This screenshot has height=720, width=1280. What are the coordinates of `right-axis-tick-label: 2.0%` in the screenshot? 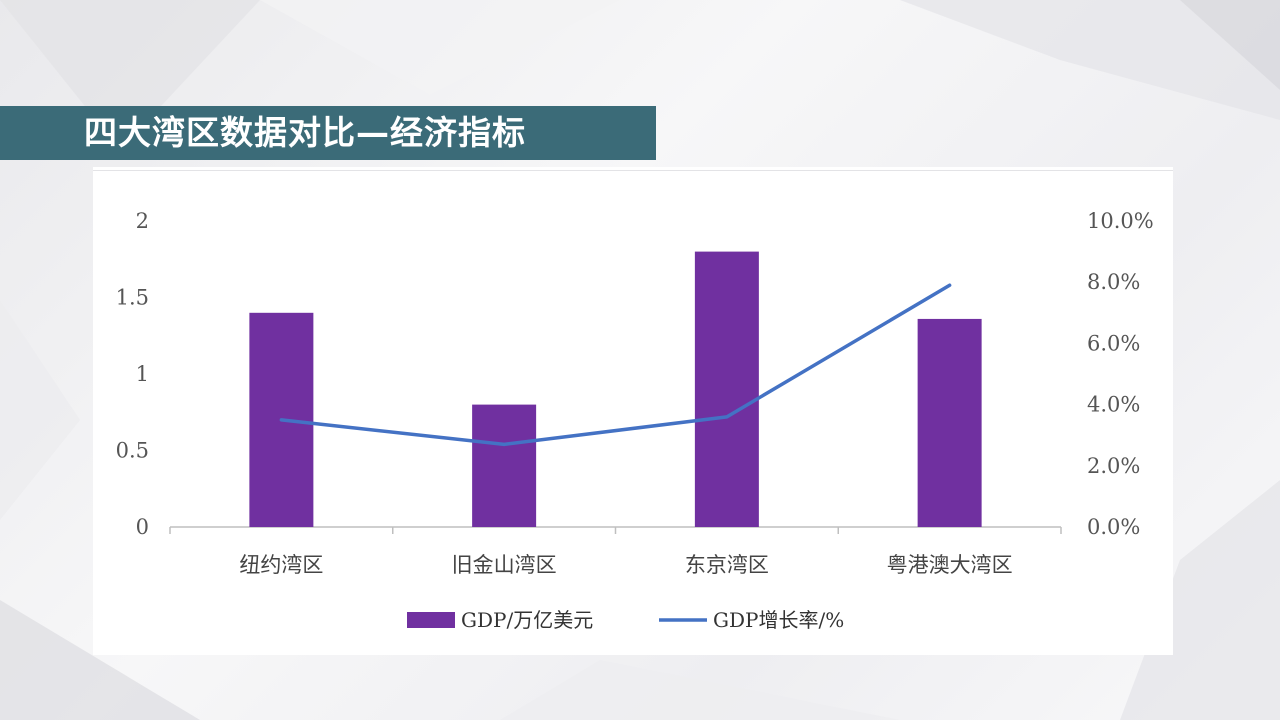 It's located at (1113, 466).